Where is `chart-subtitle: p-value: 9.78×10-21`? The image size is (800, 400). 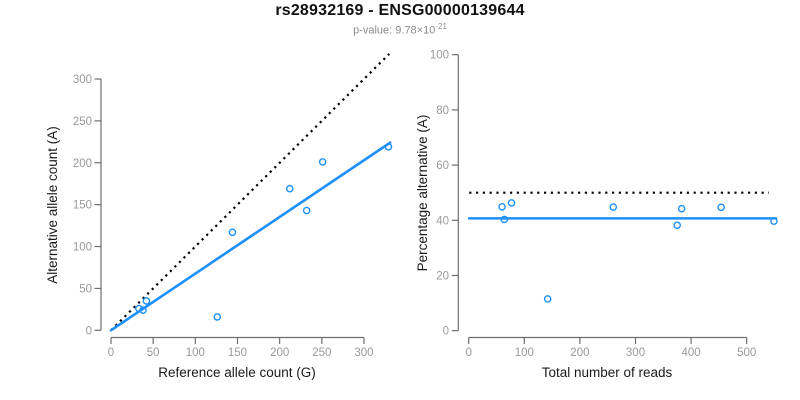 chart-subtitle: p-value: 9.78×10-21 is located at coordinates (400, 29).